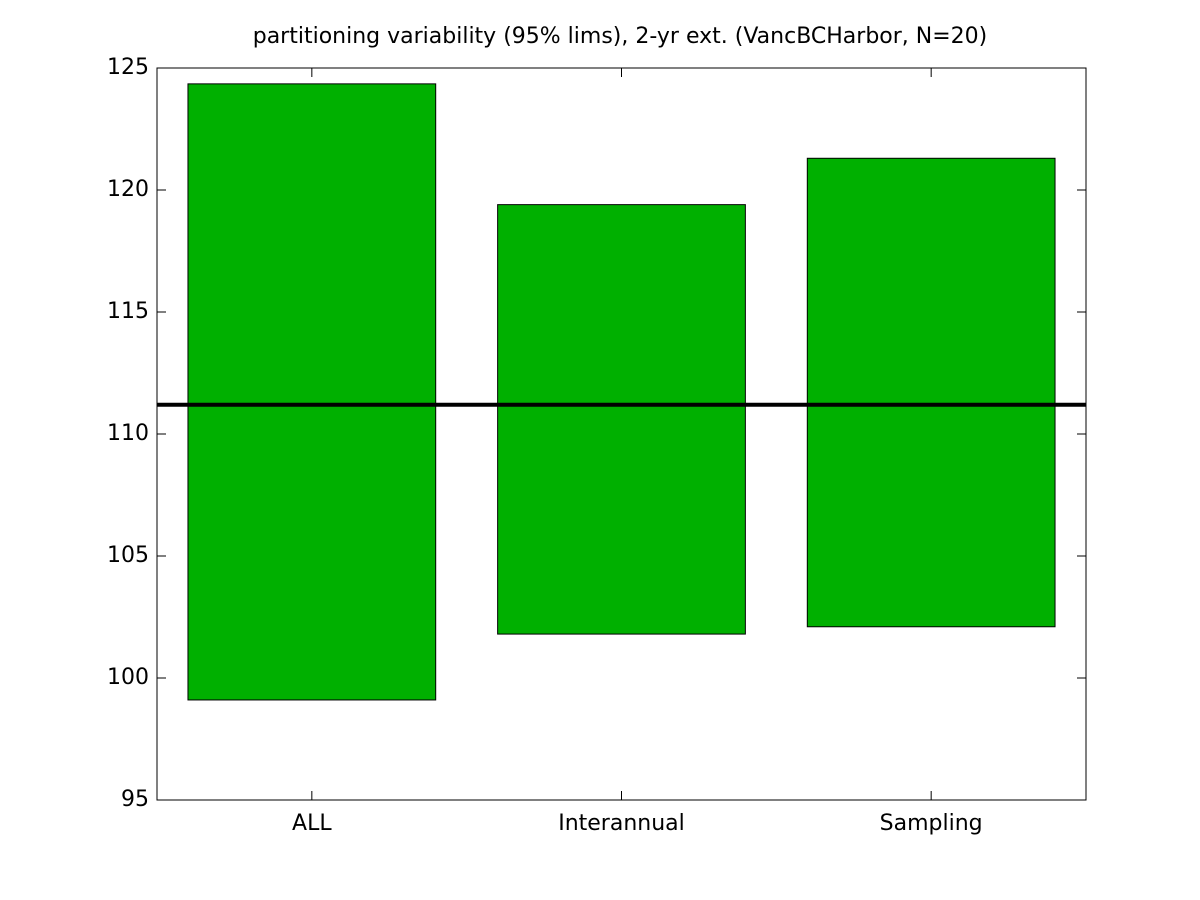 The width and height of the screenshot is (1200, 900). Describe the element at coordinates (128, 433) in the screenshot. I see `y-tick-label: 110` at that location.